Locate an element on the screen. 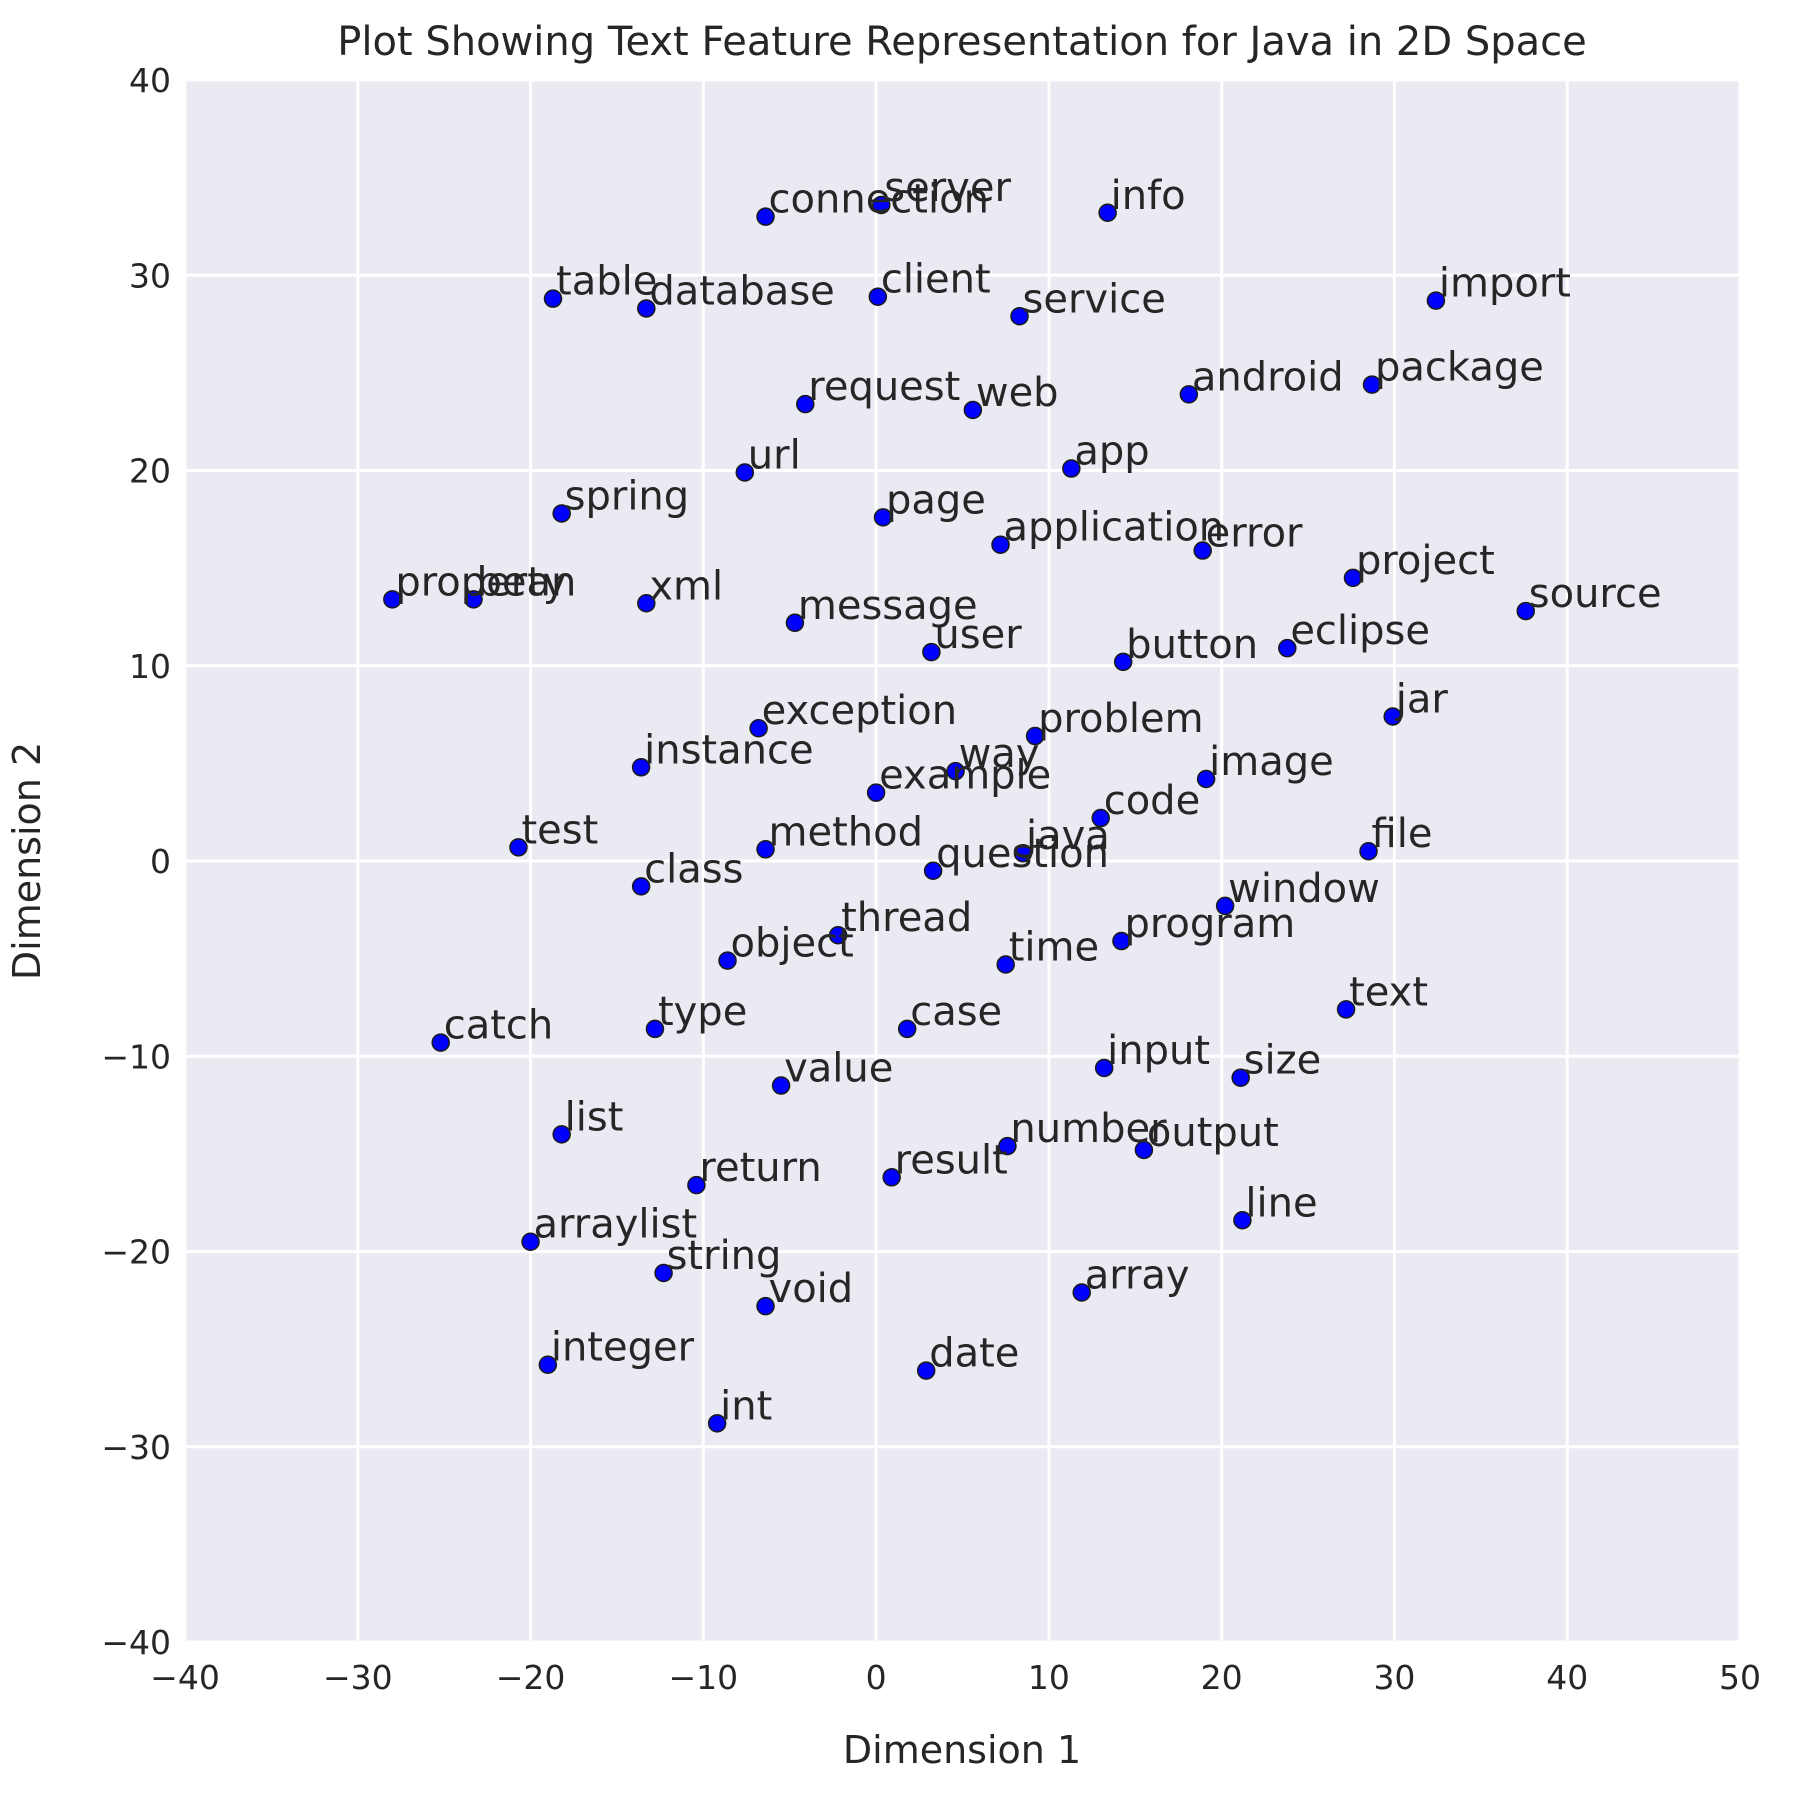 This screenshot has height=1800, width=1800. point-label: page is located at coordinates (936, 500).